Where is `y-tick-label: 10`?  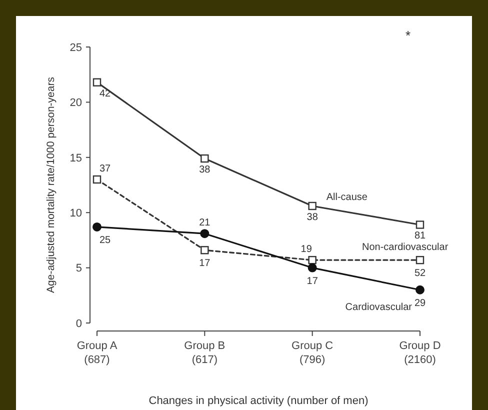
y-tick-label: 10 is located at coordinates (76, 213).